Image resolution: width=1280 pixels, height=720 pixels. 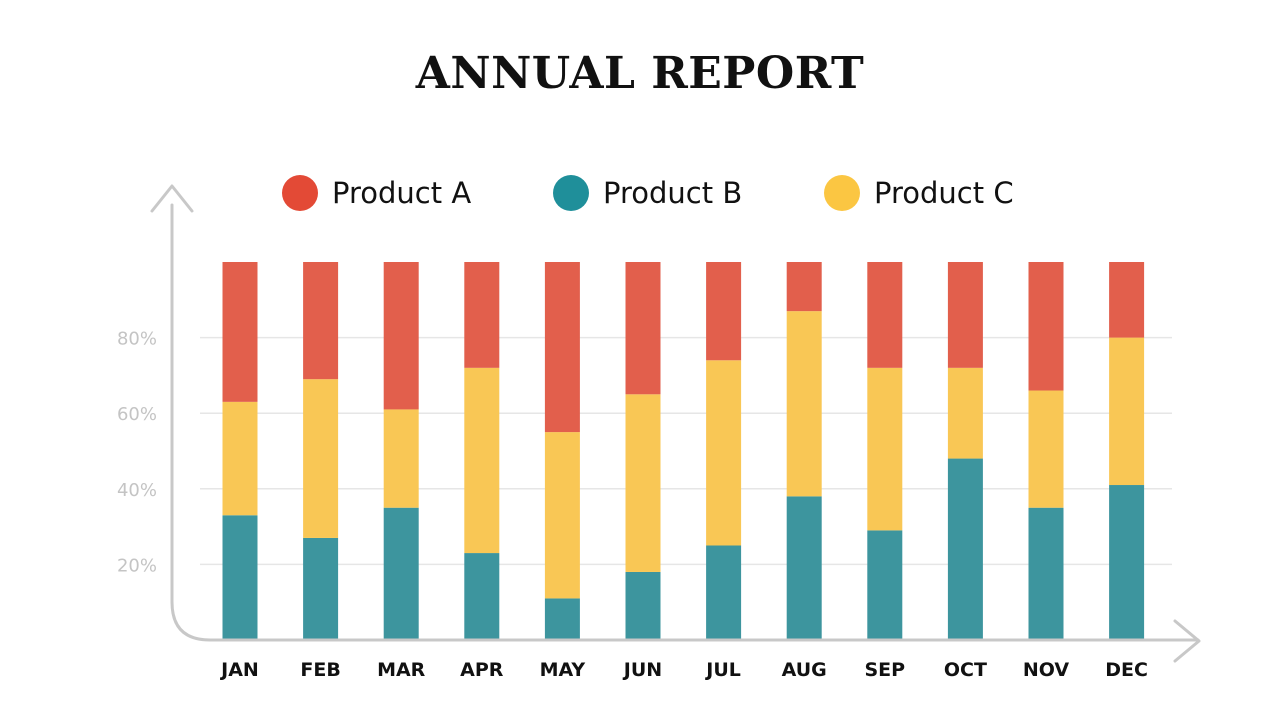 What do you see at coordinates (137, 414) in the screenshot?
I see `y-tick-label: 60%` at bounding box center [137, 414].